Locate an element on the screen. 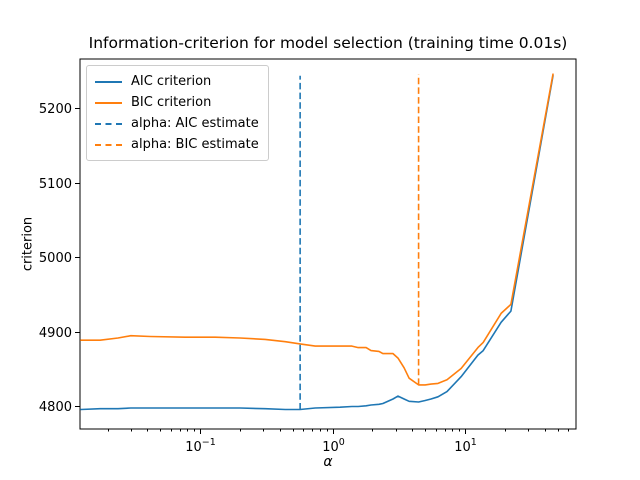 This screenshot has width=640, height=480. legend-entry-alpha-aic-estimate: alpha: AIC estimate is located at coordinates (177, 123).